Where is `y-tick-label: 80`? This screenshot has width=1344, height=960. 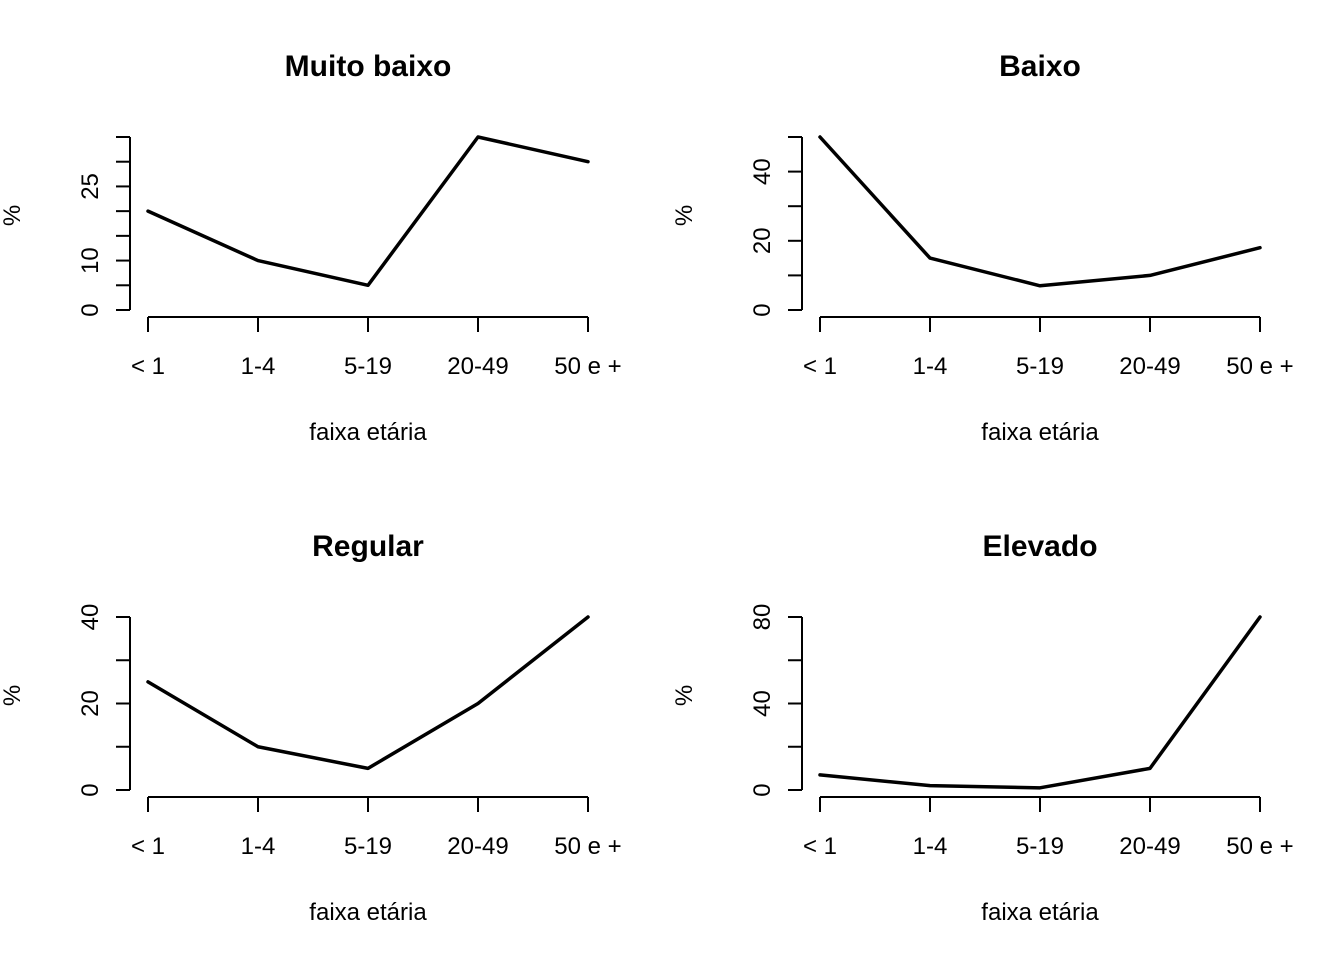
y-tick-label: 80 is located at coordinates (762, 617).